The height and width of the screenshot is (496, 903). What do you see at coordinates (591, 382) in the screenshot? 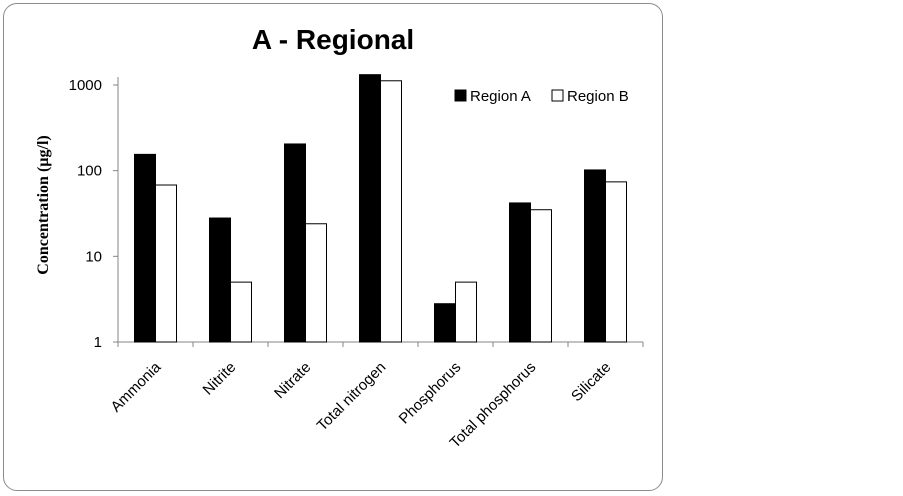
I see `x-tick-label: Silicate` at bounding box center [591, 382].